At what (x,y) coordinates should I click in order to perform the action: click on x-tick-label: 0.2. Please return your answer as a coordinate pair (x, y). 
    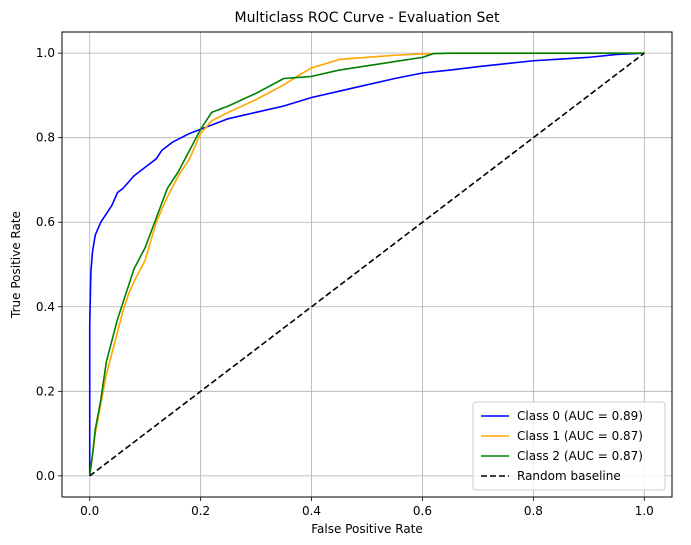
    Looking at the image, I should click on (200, 511).